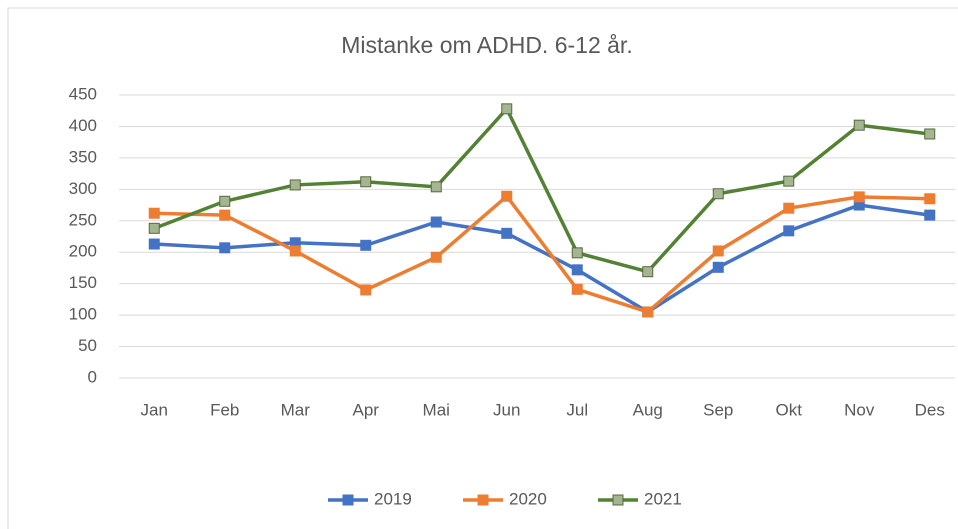 Image resolution: width=958 pixels, height=529 pixels. I want to click on y-tick-label: 350, so click(83, 156).